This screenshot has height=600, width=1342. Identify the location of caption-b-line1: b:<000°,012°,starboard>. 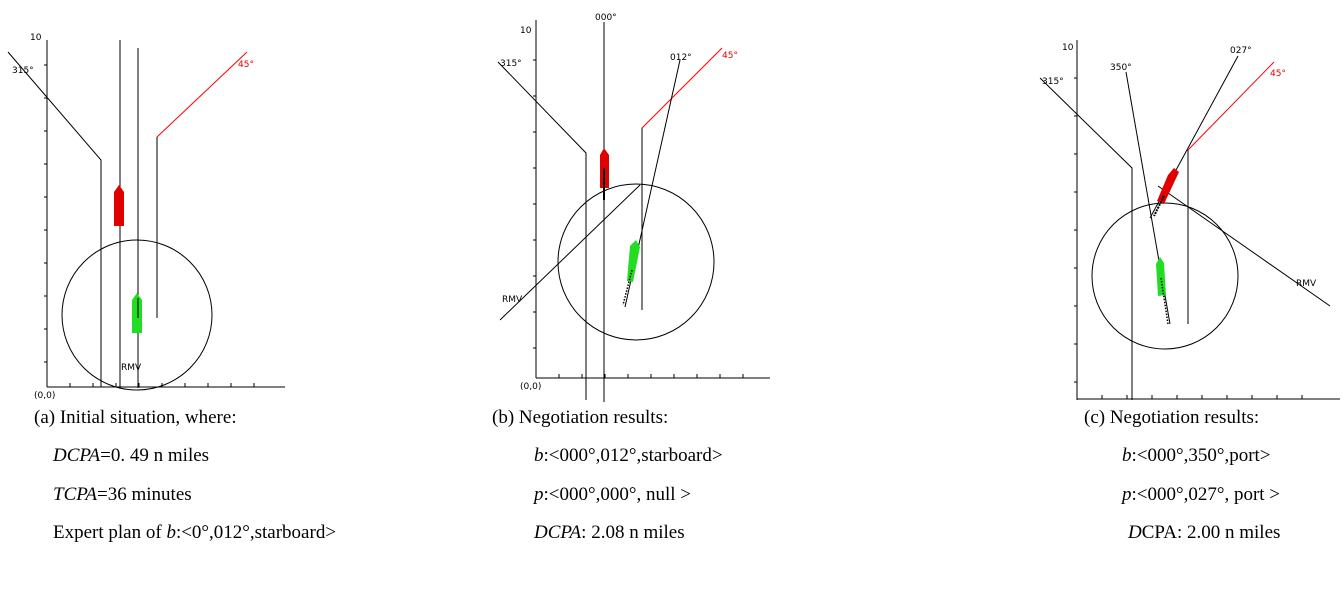
(628, 455).